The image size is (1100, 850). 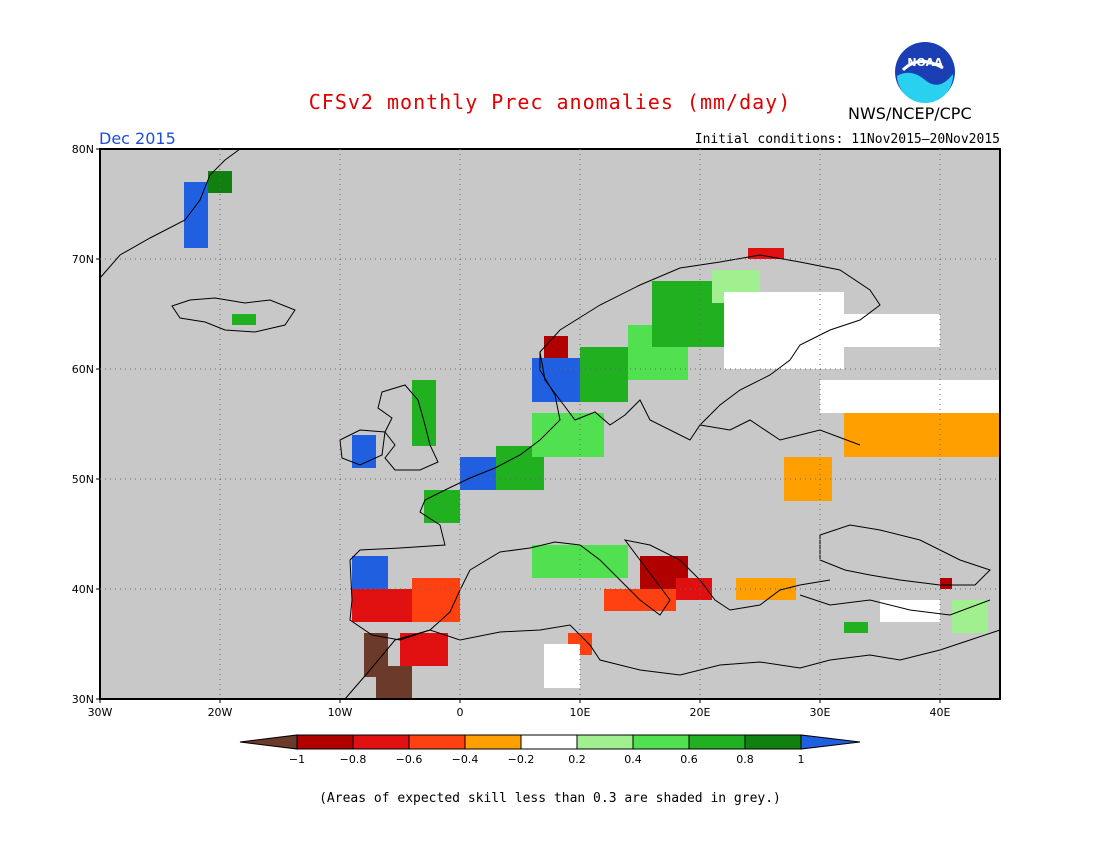 What do you see at coordinates (745, 759) in the screenshot?
I see `colorbar-tick-label: 0.8` at bounding box center [745, 759].